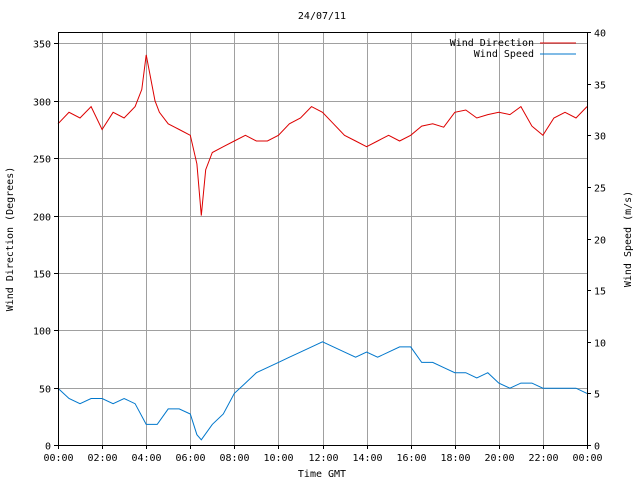 This screenshot has width=640, height=480. Describe the element at coordinates (504, 54) in the screenshot. I see `legend-label-wind-speed: Wind Speed` at that location.